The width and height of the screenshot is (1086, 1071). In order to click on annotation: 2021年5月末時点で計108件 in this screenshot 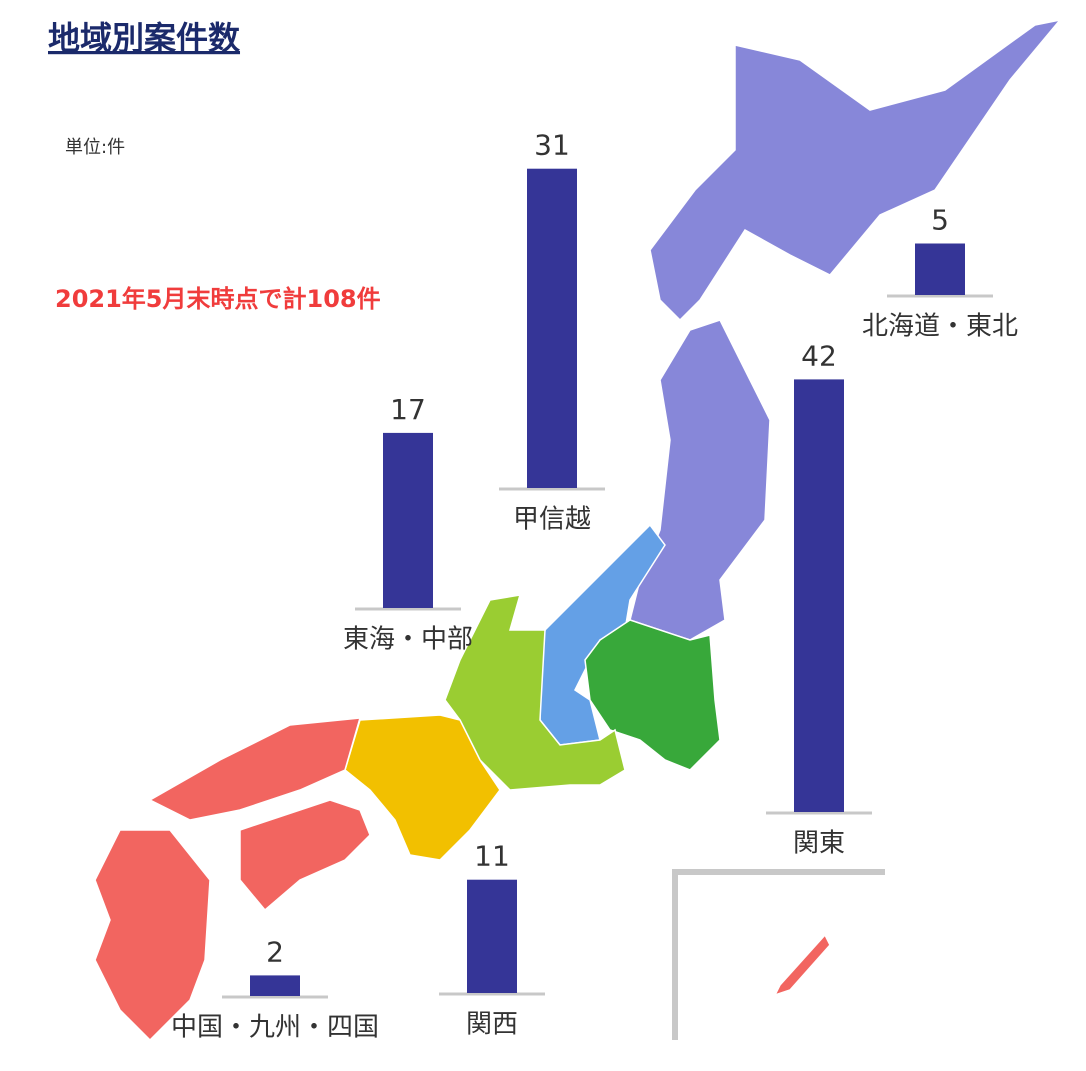, I will do `click(218, 299)`.